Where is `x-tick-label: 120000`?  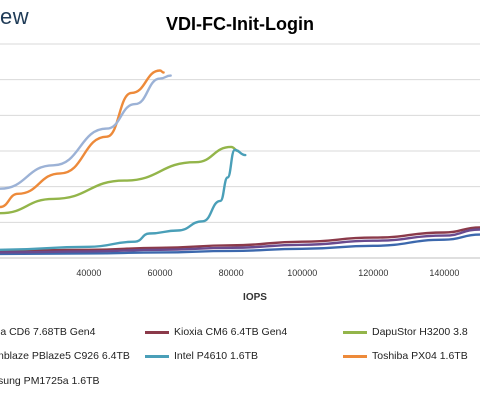
x-tick-label: 120000 is located at coordinates (373, 273).